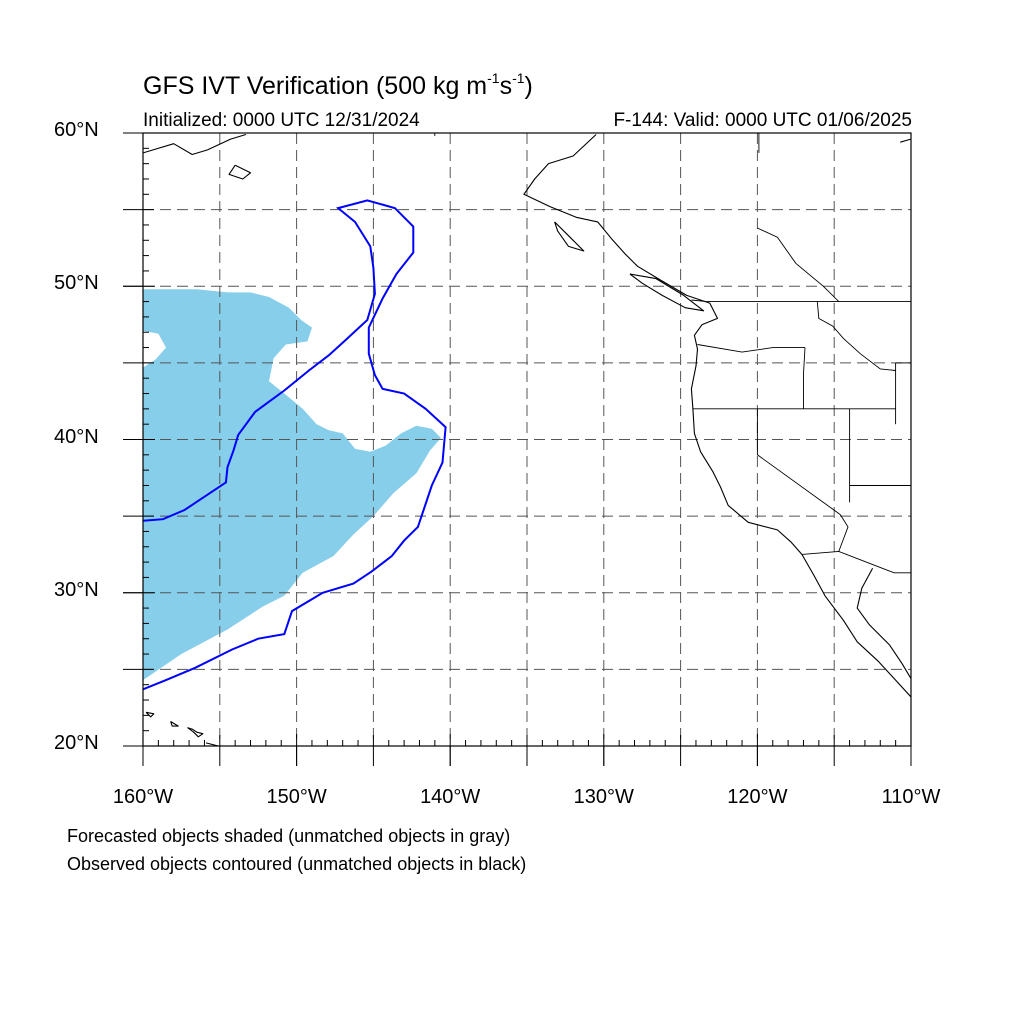 This screenshot has width=1024, height=1024. What do you see at coordinates (762, 120) in the screenshot?
I see `valid-time-label: F-144: Valid: 0000 UTC 01/06/2025` at bounding box center [762, 120].